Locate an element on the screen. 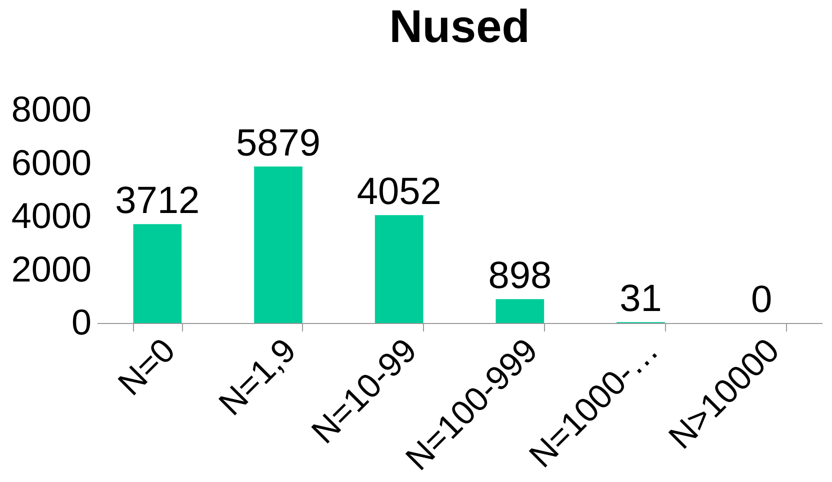 This screenshot has height=482, width=832. y-tick-label: 0 is located at coordinates (81, 322).